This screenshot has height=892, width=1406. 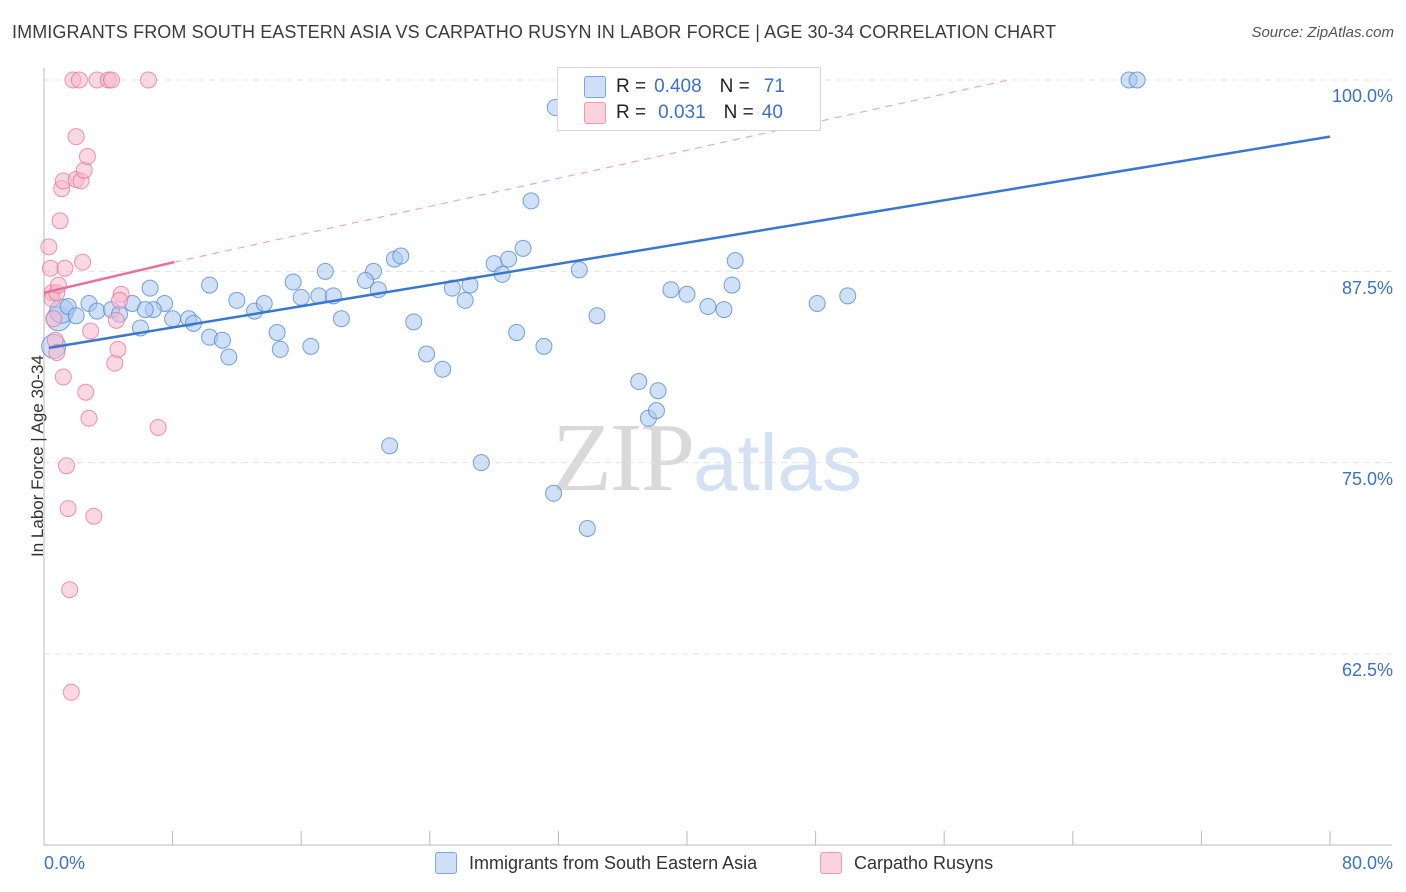 I want to click on watermark: ZIPatlas, so click(x=707, y=458).